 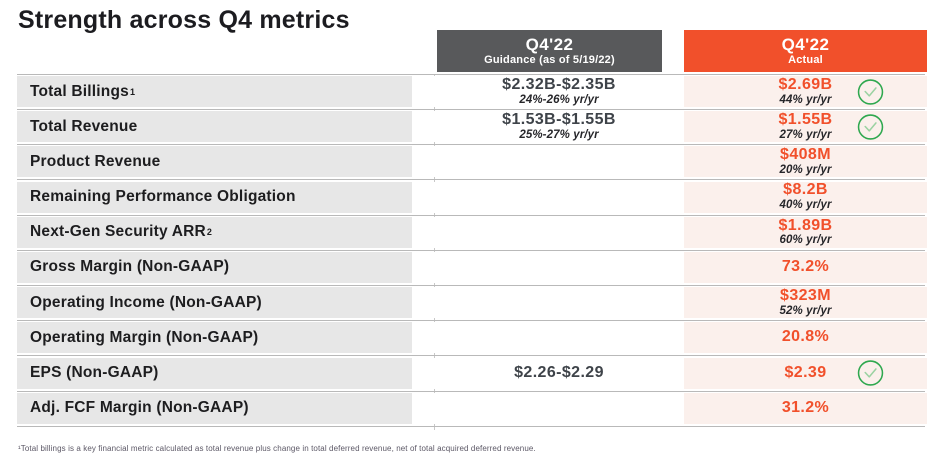 What do you see at coordinates (805, 84) in the screenshot?
I see `actual-value: $2.69B` at bounding box center [805, 84].